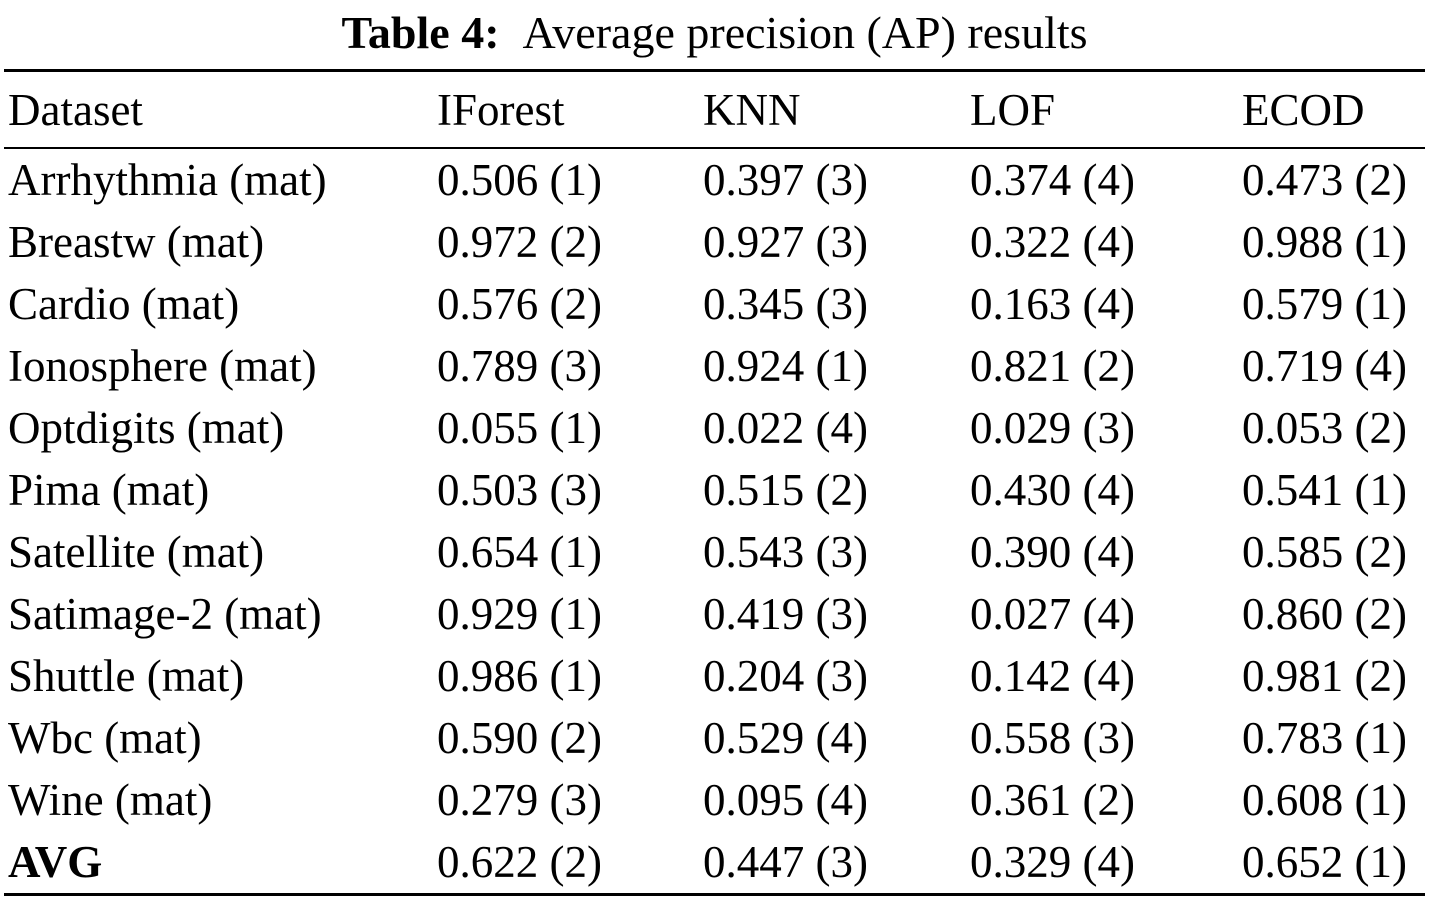 Image resolution: width=1429 pixels, height=900 pixels. Describe the element at coordinates (1052, 552) in the screenshot. I see `value-cell: 0.390 (4)` at that location.